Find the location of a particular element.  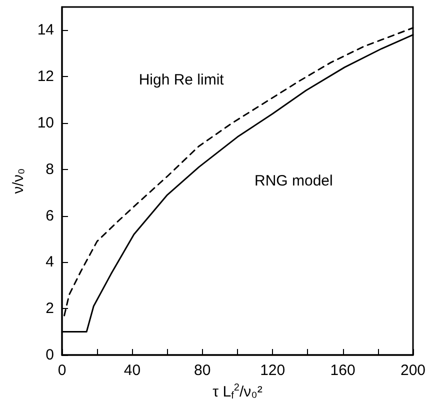

y-tick-label: 2 is located at coordinates (50, 309).